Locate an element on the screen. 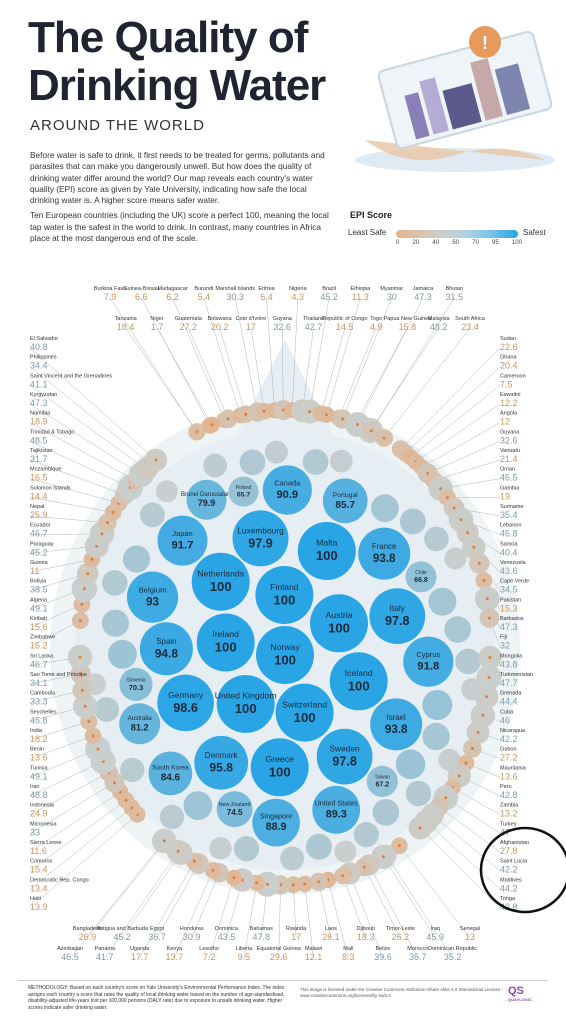 The image size is (566, 1024). country-name-label: Sao Tome and Principe is located at coordinates (58, 675).